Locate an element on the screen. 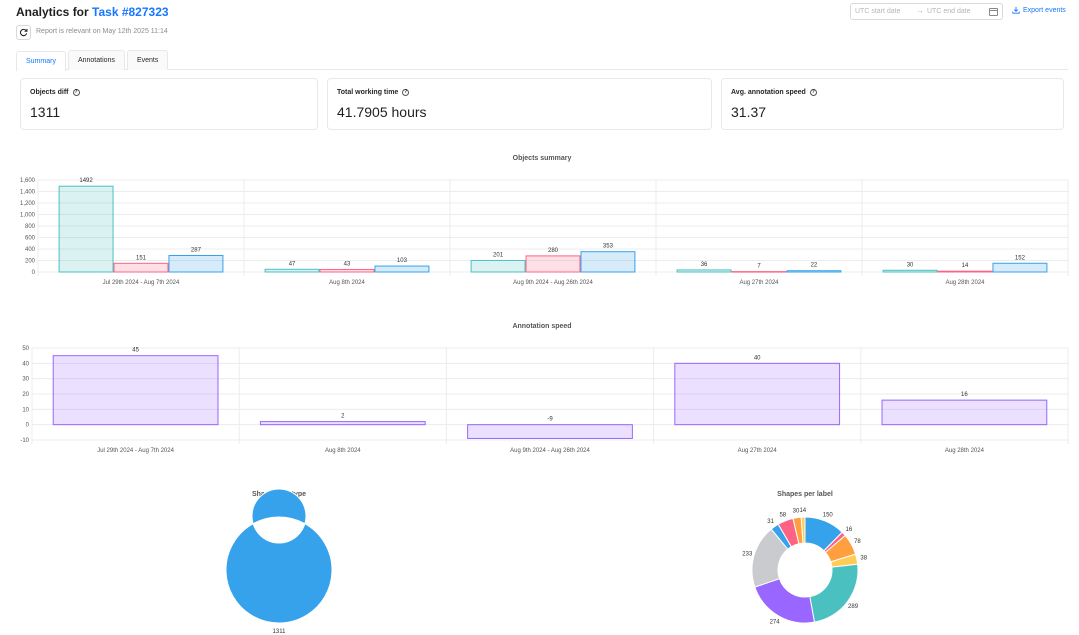 Image resolution: width=1079 pixels, height=635 pixels. download-icon is located at coordinates (1016, 10).